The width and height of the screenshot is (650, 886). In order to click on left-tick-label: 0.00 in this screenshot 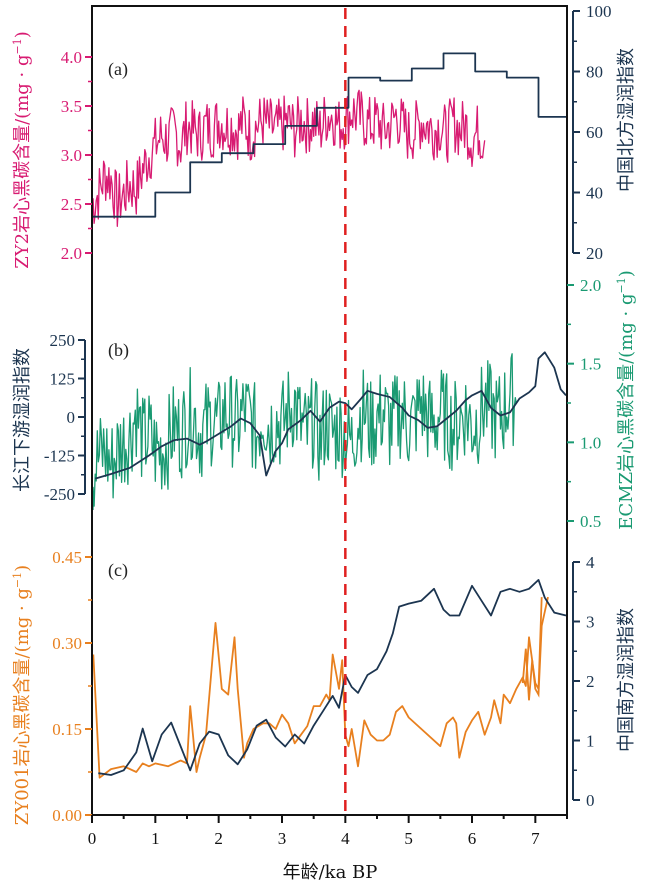, I will do `click(67, 815)`.